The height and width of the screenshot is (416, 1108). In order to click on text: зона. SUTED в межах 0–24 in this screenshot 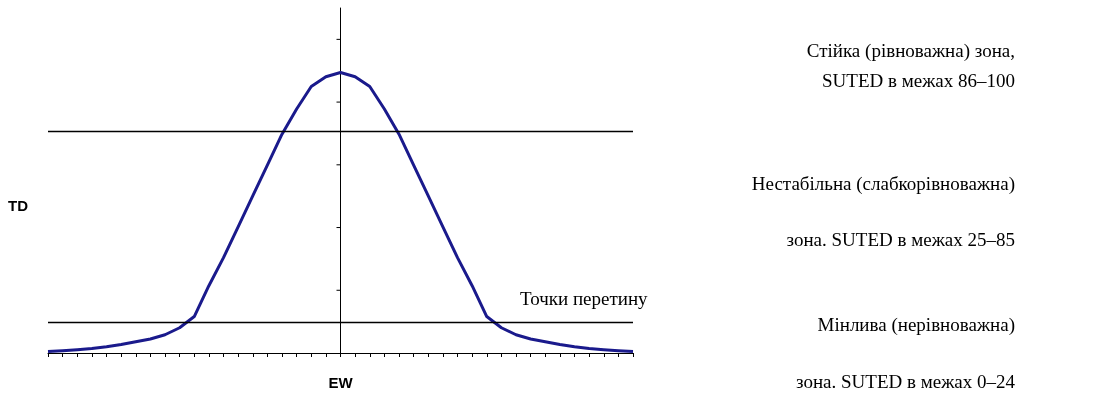, I will do `click(906, 381)`.